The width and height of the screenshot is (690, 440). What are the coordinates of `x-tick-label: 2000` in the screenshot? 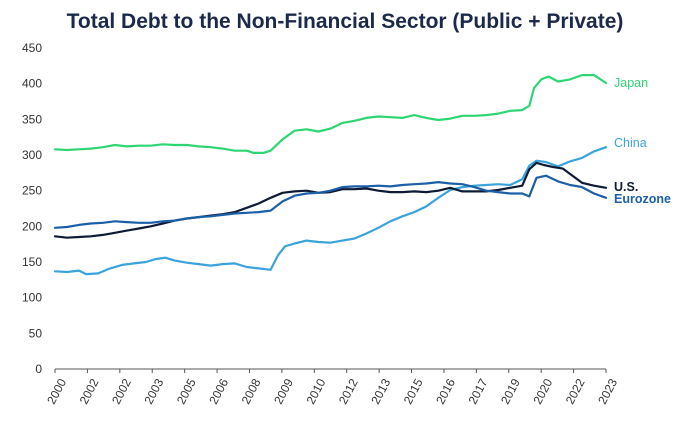 It's located at (56, 391).